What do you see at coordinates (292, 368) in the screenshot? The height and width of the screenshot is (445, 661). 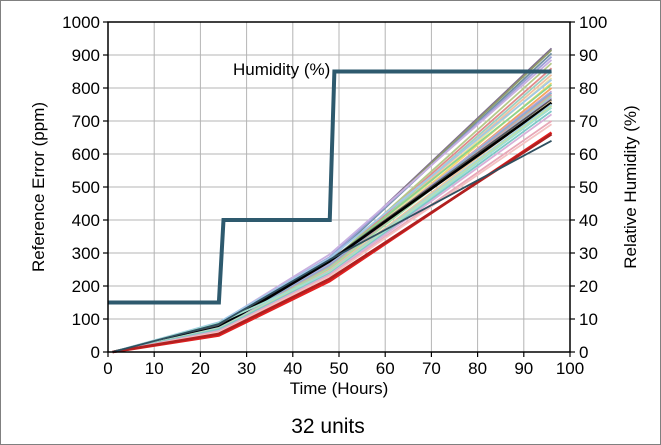 I see `x-tick-label: 40` at bounding box center [292, 368].